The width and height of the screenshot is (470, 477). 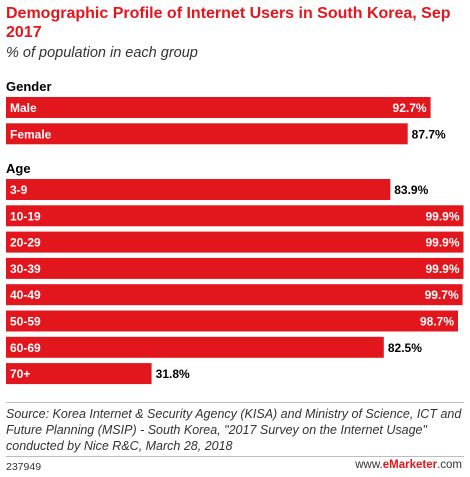 What do you see at coordinates (29, 86) in the screenshot?
I see `group-label: Gender` at bounding box center [29, 86].